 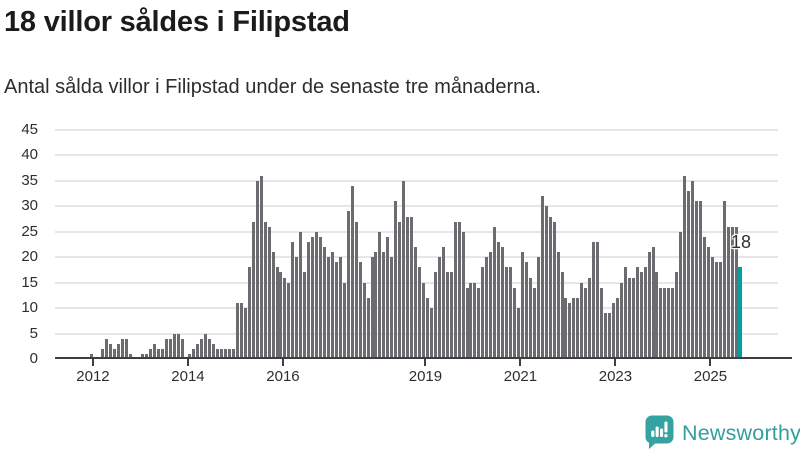 What do you see at coordinates (29, 155) in the screenshot?
I see `y-tick-label: 40` at bounding box center [29, 155].